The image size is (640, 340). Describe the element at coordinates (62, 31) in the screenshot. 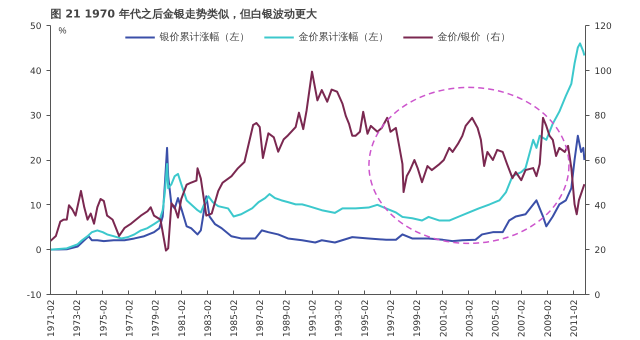

I see `y-axis-title: %` at that location.